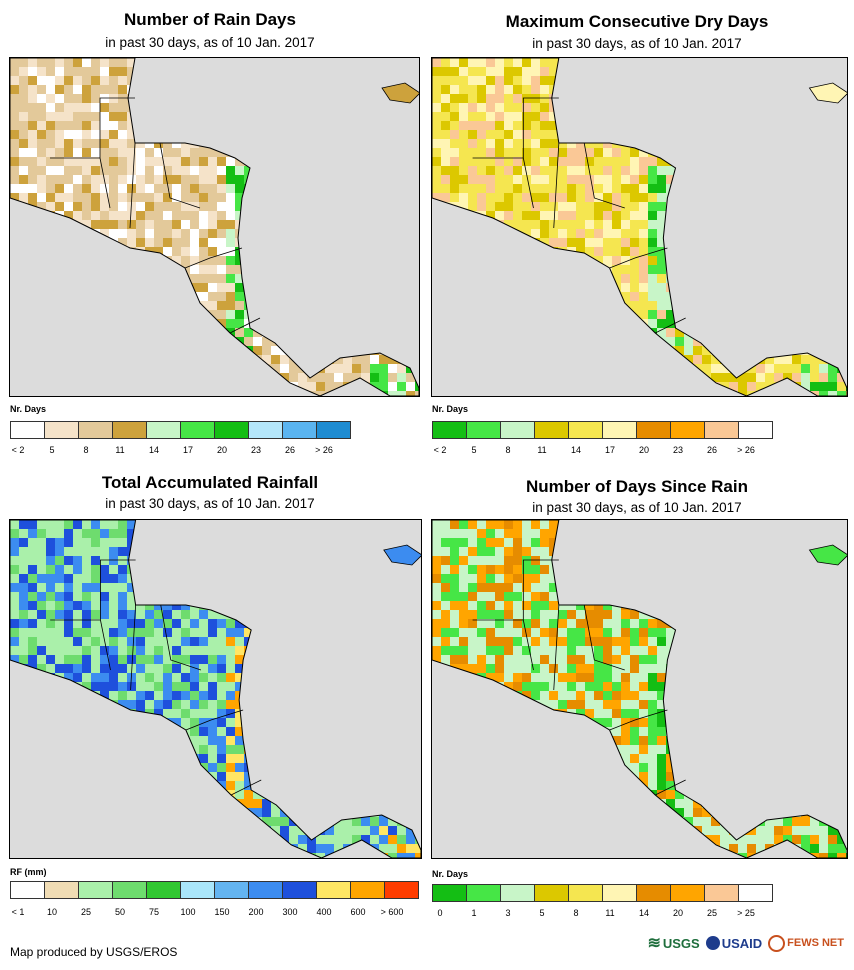  I want to click on partner-logos: ≋ USGS USAID FEWS NET, so click(745, 943).